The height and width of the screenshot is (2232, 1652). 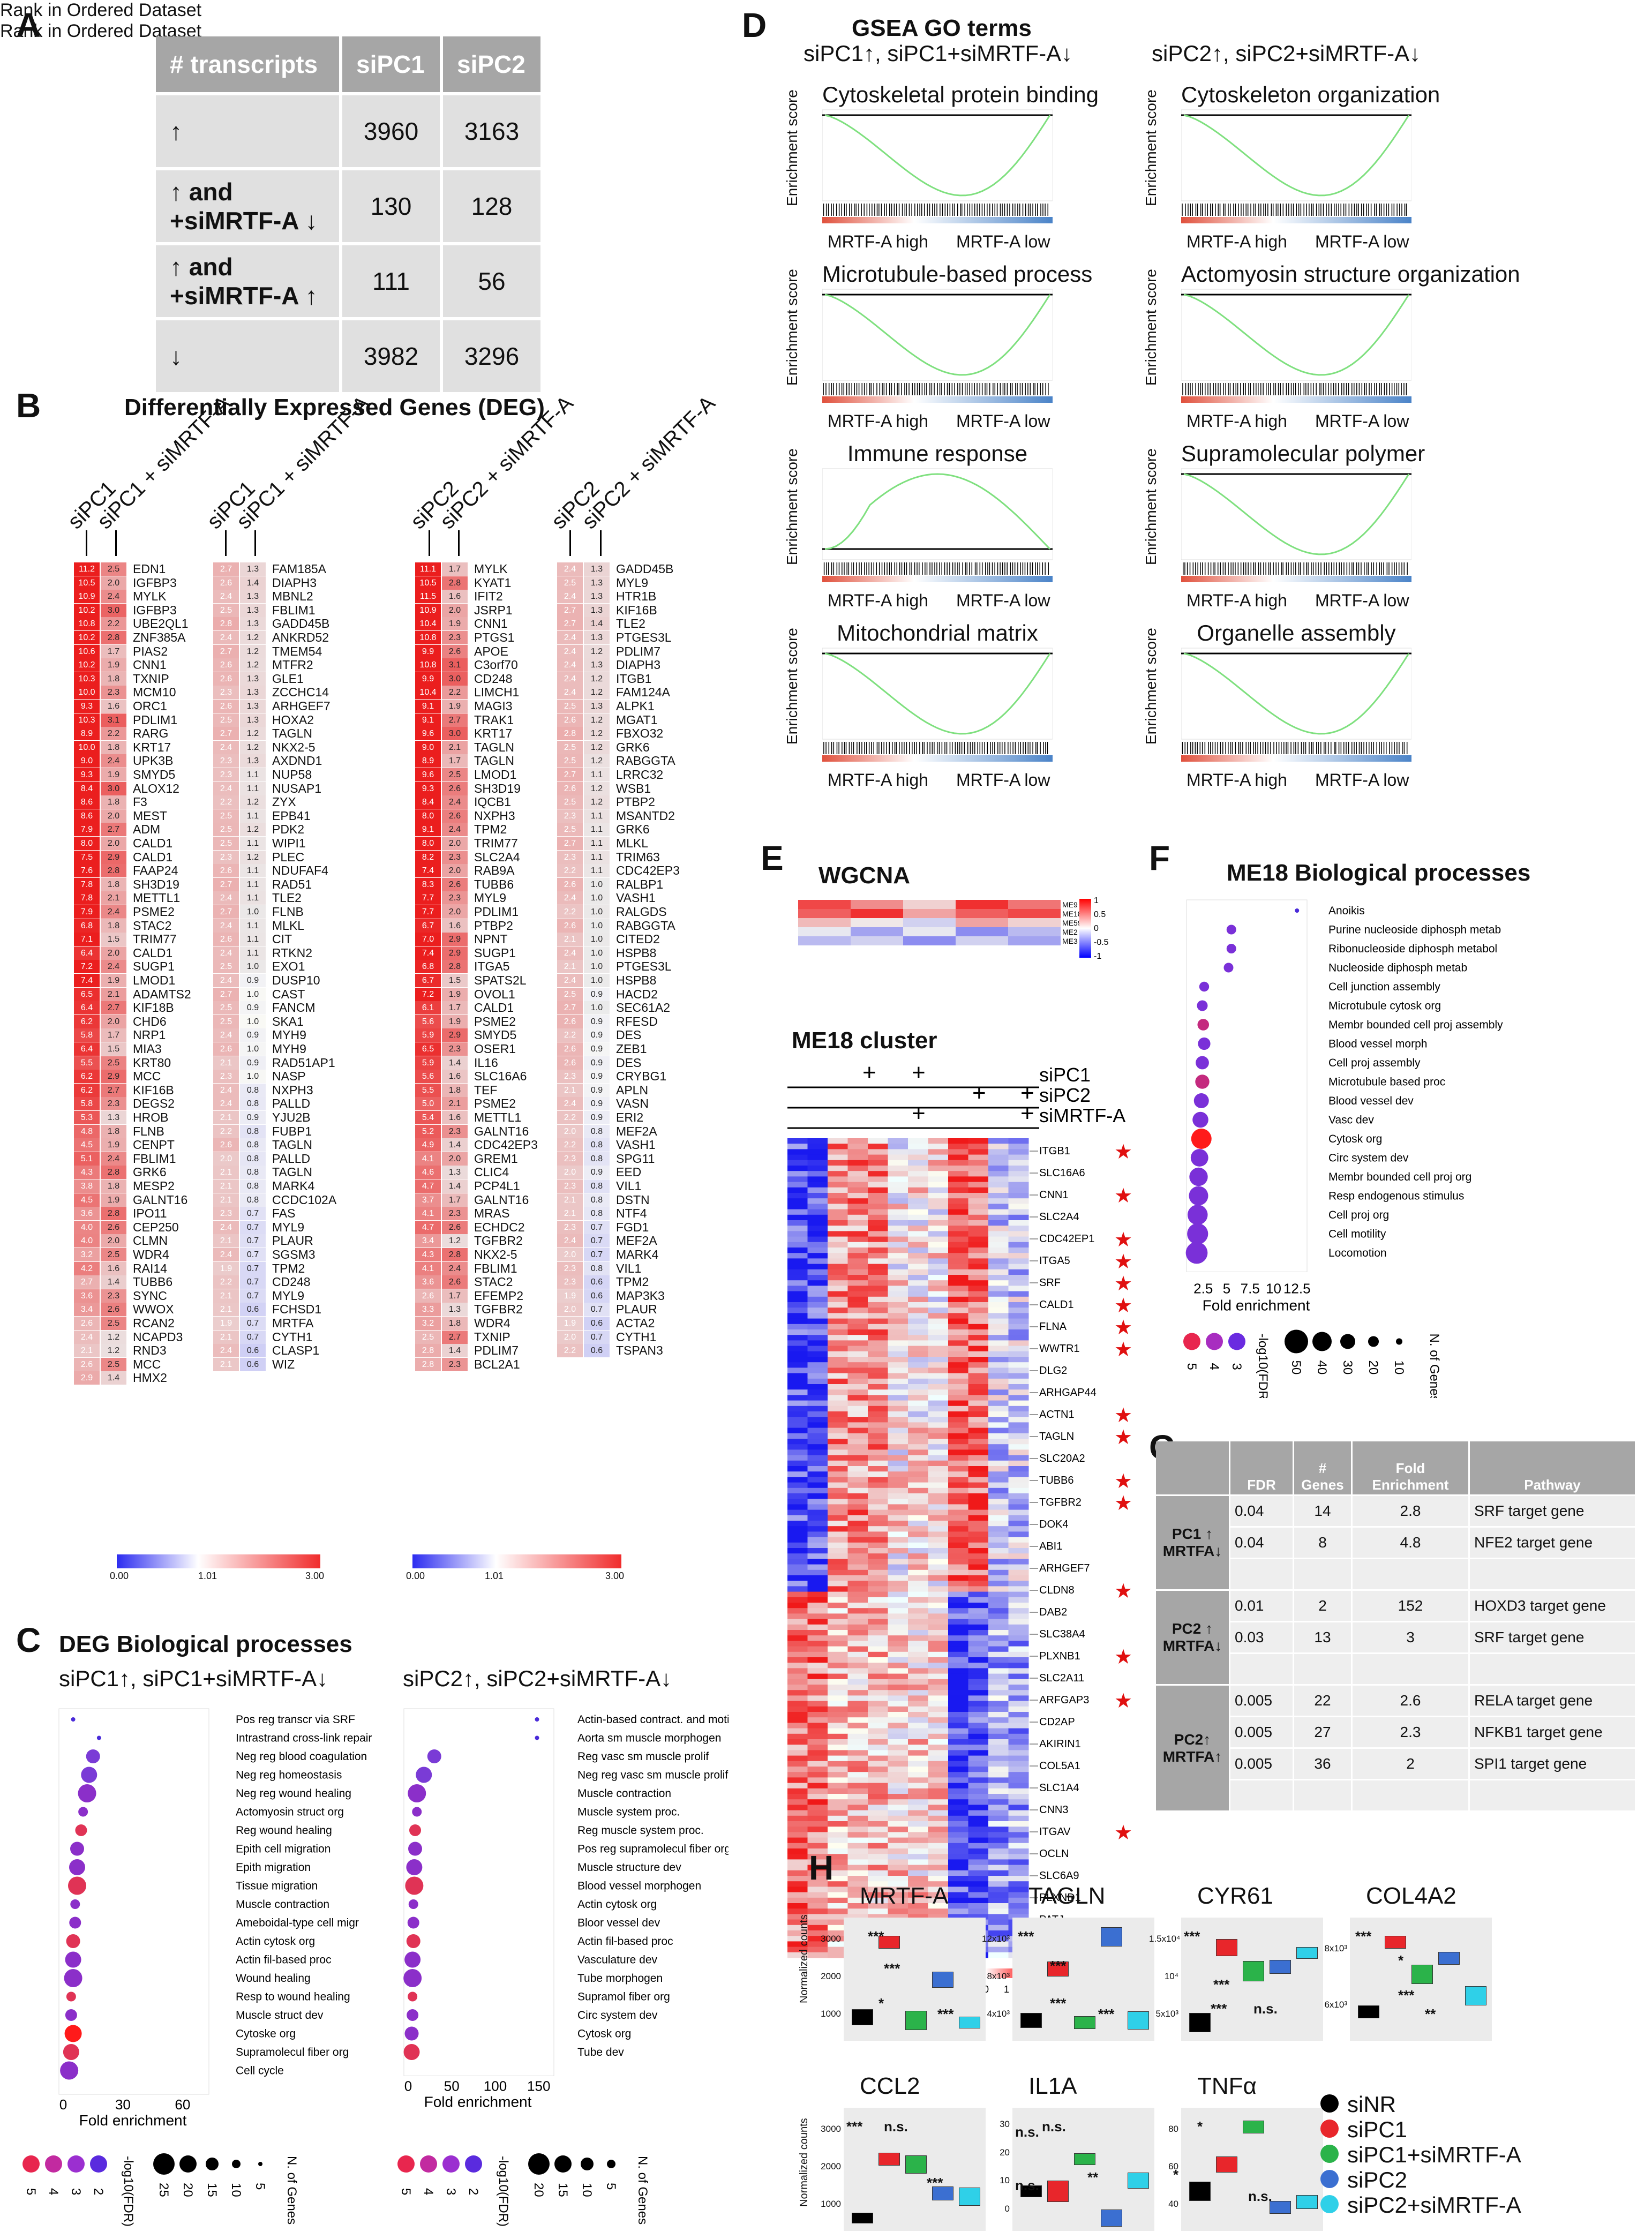 I want to click on term-label: Nucleoside diphosph metab, so click(x=1397, y=968).